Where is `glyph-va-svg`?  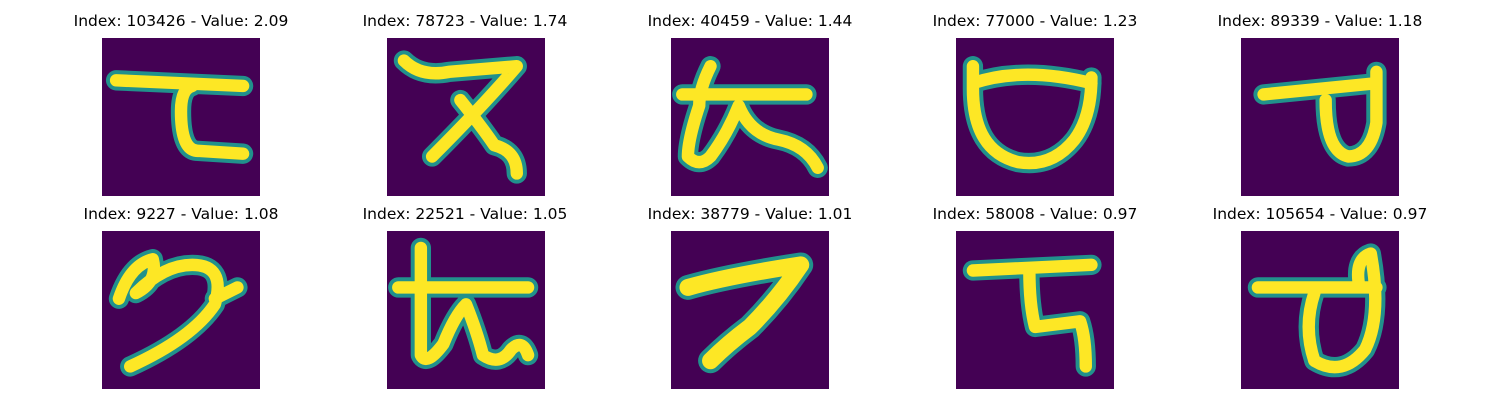 glyph-va-svg is located at coordinates (1320, 114).